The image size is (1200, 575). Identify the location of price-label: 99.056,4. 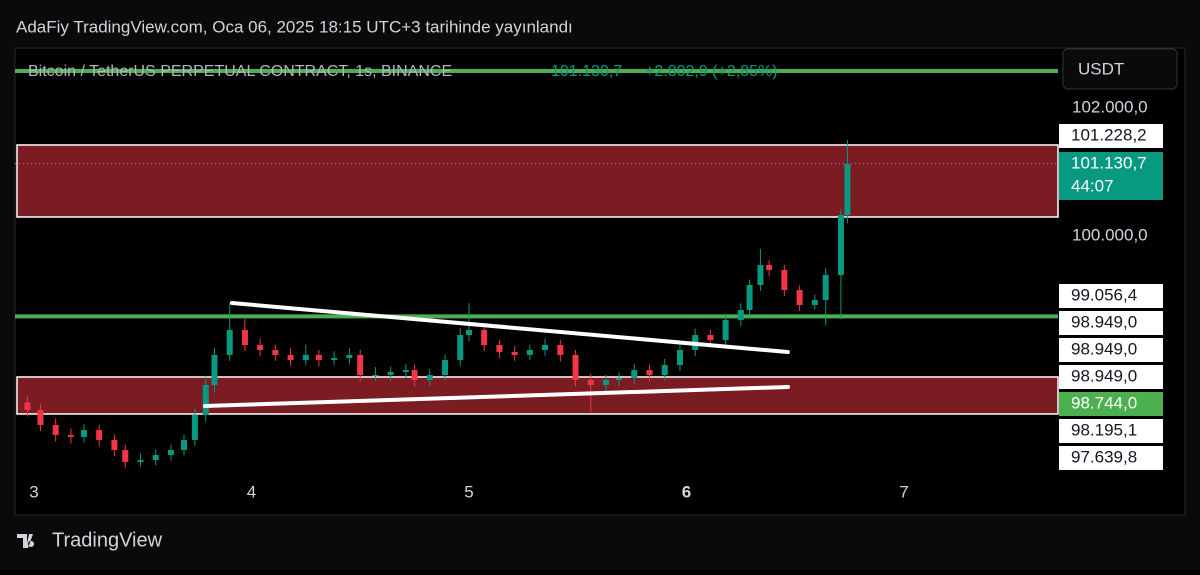
(1104, 294).